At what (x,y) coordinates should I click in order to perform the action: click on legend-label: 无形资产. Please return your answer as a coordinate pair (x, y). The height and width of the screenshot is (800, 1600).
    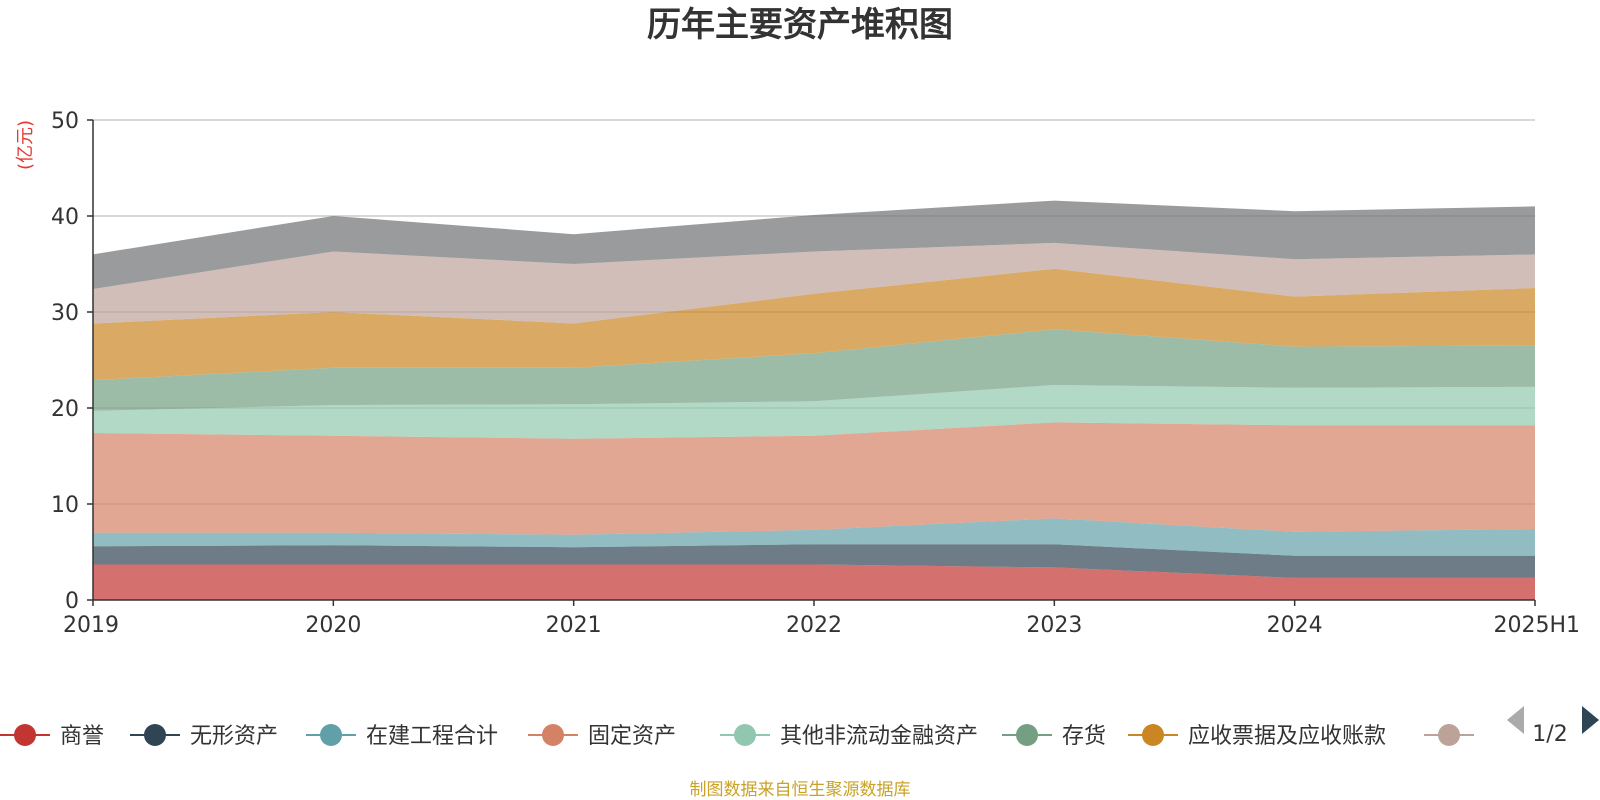
    Looking at the image, I should click on (234, 736).